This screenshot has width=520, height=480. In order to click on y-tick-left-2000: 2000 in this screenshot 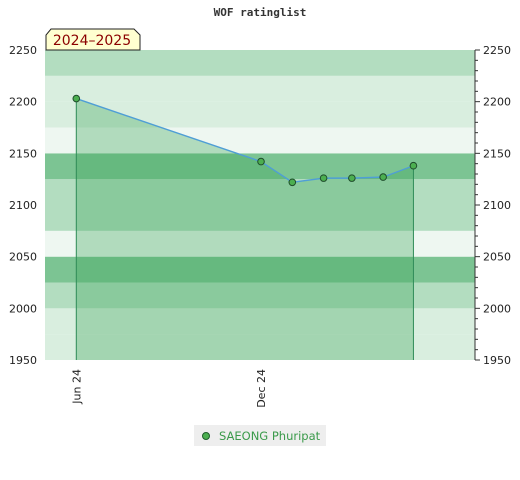, I will do `click(23, 308)`.